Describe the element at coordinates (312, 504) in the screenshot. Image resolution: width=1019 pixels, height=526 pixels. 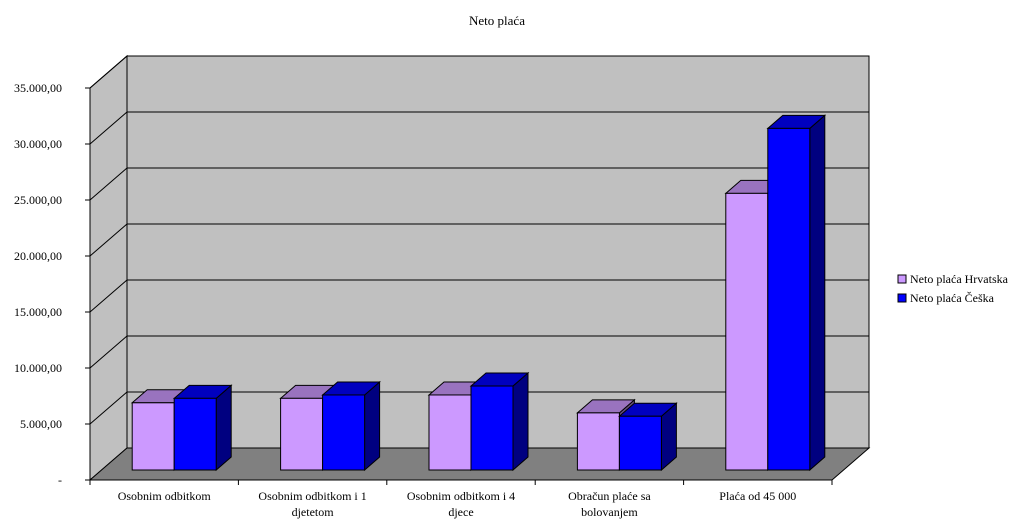
I see `x-tick-label: Osobnim odbitkom i 1 djetetom` at that location.